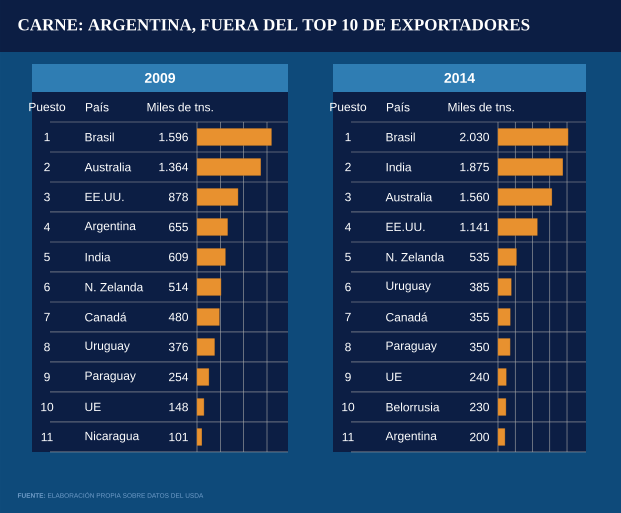 The width and height of the screenshot is (621, 513). Describe the element at coordinates (479, 347) in the screenshot. I see `data-label: 350` at that location.